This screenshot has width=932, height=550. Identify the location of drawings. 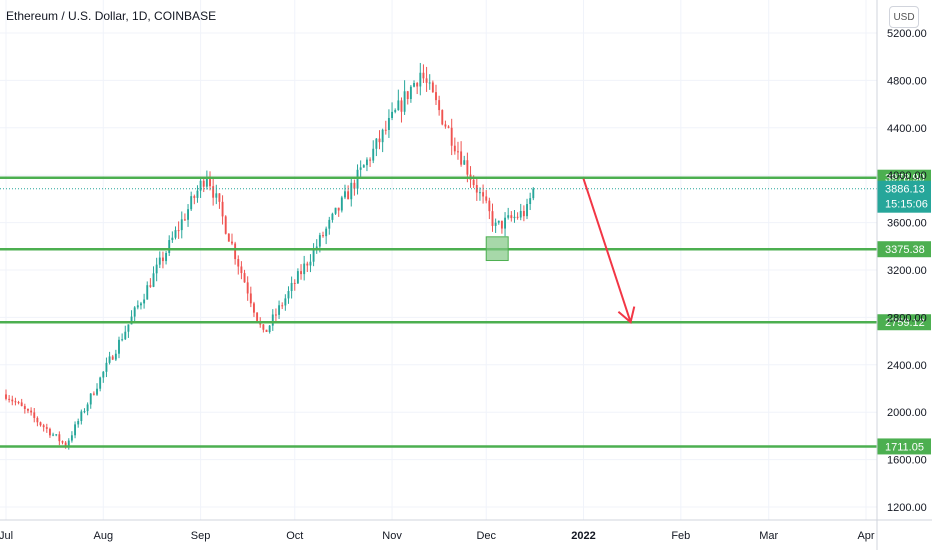
(560, 251).